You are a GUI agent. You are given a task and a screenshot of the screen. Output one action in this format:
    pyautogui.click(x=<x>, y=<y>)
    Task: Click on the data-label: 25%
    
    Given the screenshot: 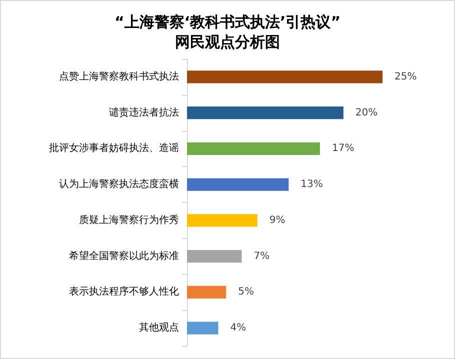 What is the action you would take?
    pyautogui.click(x=405, y=76)
    